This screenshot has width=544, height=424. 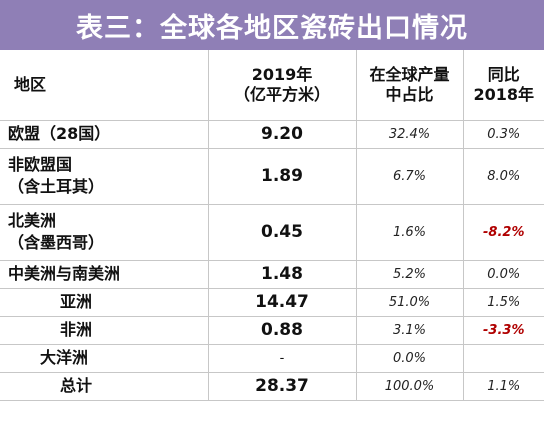 I want to click on region-line2: （含墨西哥）, so click(x=56, y=242).